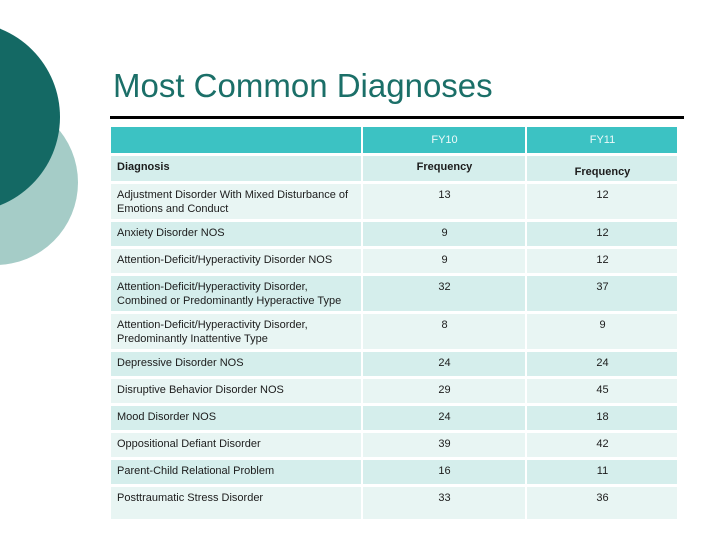  What do you see at coordinates (444, 201) in the screenshot?
I see `fy10-frequency-cell: 13` at bounding box center [444, 201].